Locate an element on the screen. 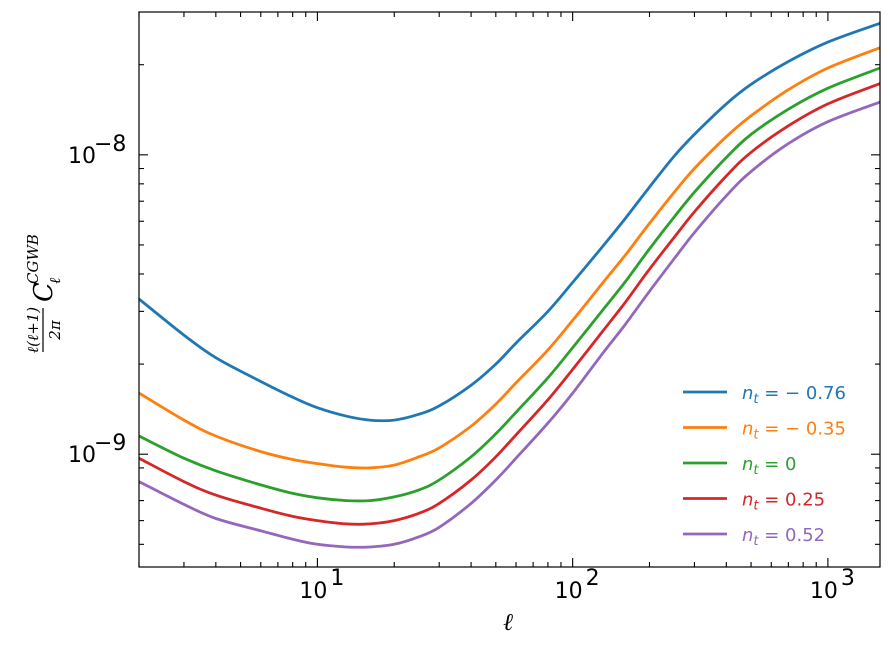 Image resolution: width=890 pixels, height=648 pixels. ylabel-symbol: C is located at coordinates (44, 292).